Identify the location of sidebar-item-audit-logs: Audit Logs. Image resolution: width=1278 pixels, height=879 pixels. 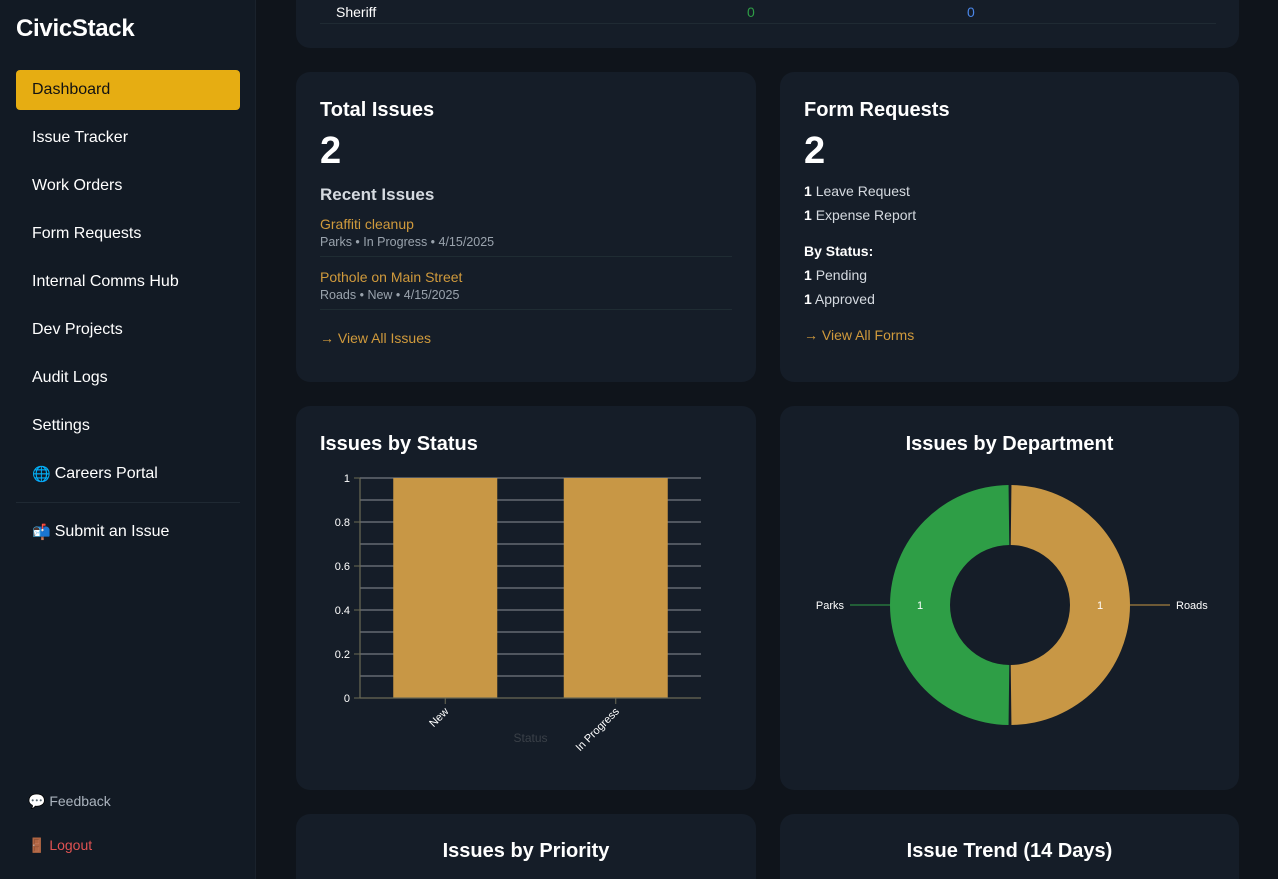
(128, 378).